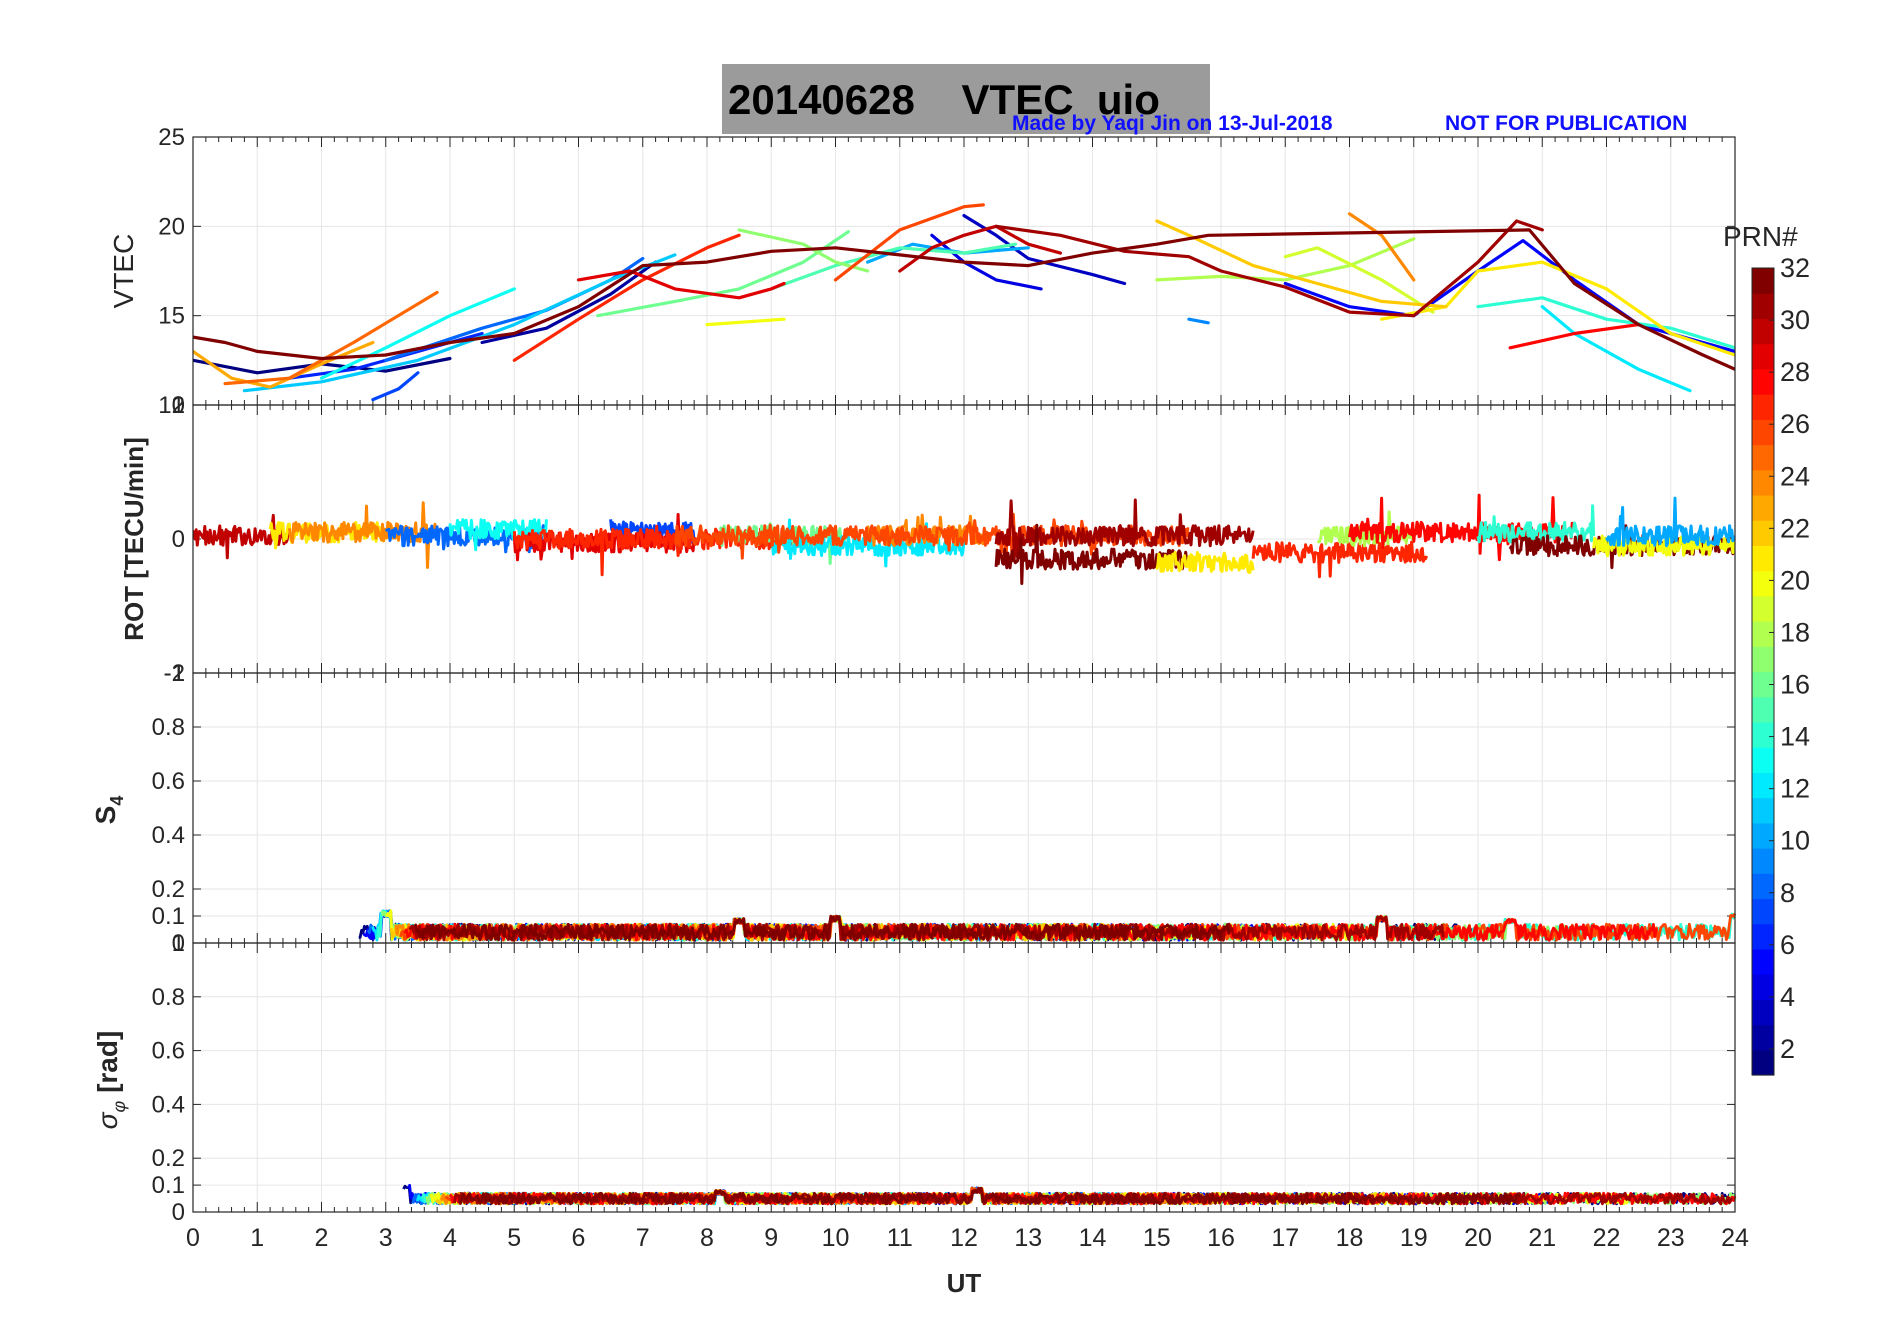 This screenshot has width=1902, height=1335. What do you see at coordinates (1221, 1238) in the screenshot?
I see `xtick-label: 16` at bounding box center [1221, 1238].